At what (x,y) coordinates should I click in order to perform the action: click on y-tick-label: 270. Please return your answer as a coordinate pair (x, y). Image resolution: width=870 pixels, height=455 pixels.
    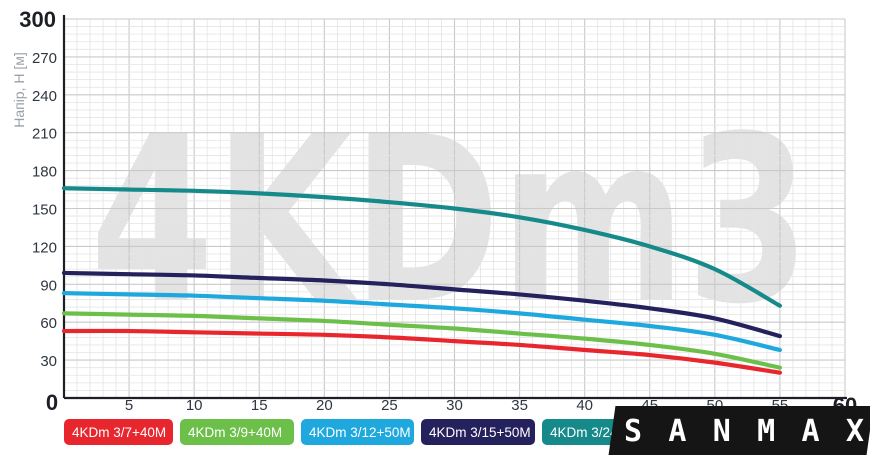
    Looking at the image, I should click on (44, 58).